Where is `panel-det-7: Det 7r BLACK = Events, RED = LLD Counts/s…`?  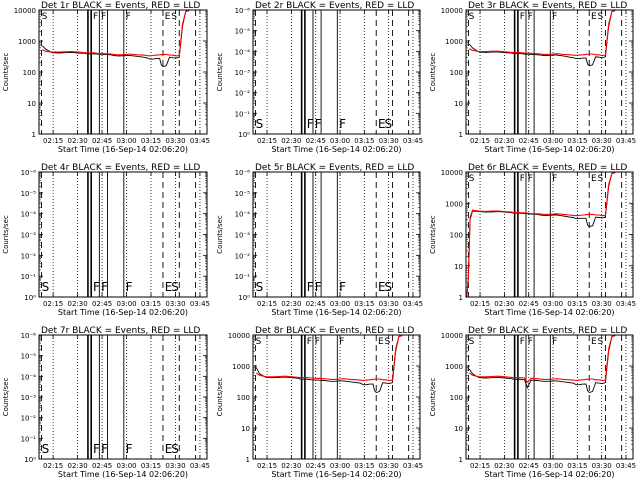
panel-det-7: Det 7r BLACK = Events, RED = LLD Counts/s… is located at coordinates (106, 402).